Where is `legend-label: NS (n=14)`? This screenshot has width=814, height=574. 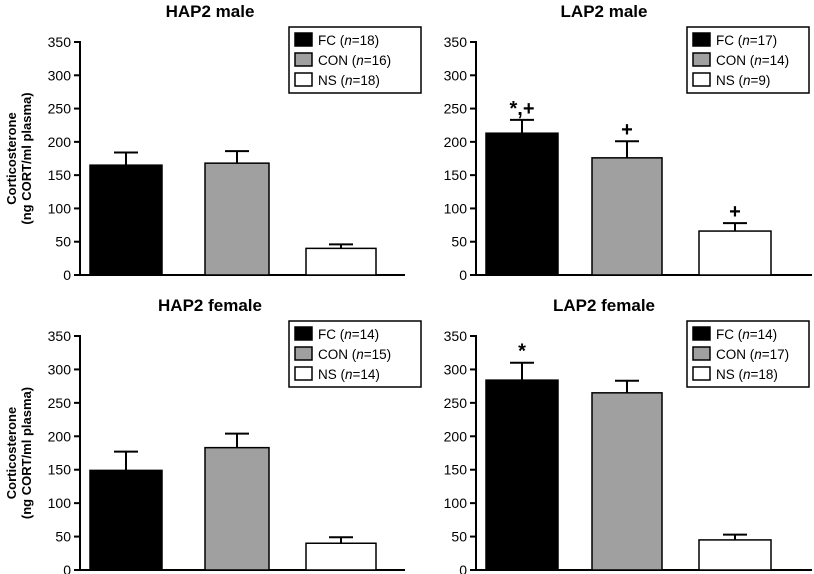 legend-label: NS (n=14) is located at coordinates (349, 374).